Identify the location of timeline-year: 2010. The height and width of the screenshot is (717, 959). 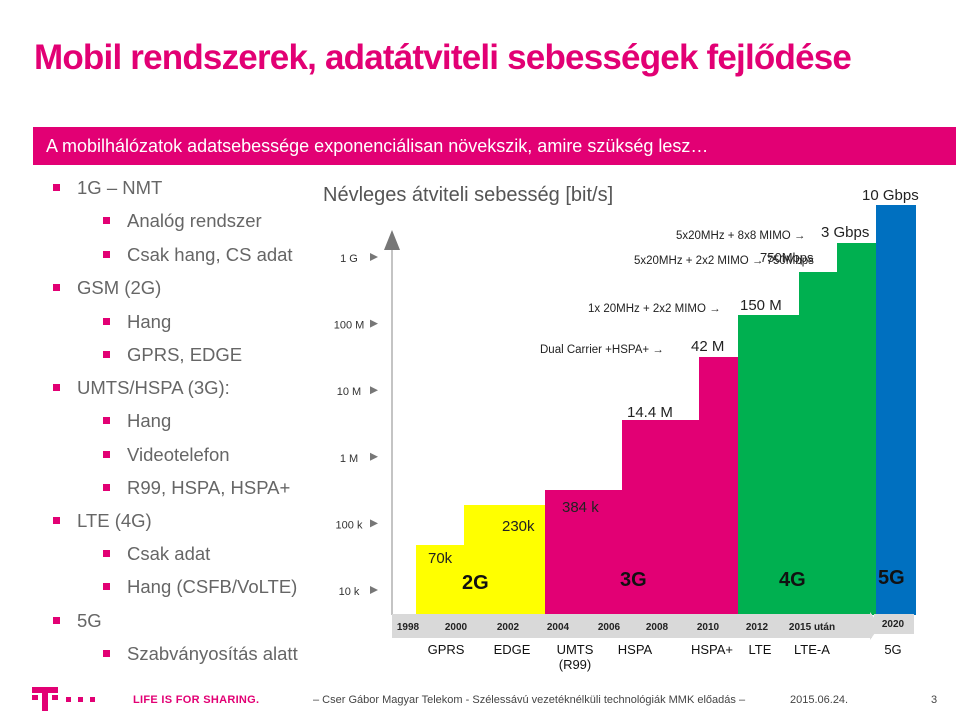
(708, 627).